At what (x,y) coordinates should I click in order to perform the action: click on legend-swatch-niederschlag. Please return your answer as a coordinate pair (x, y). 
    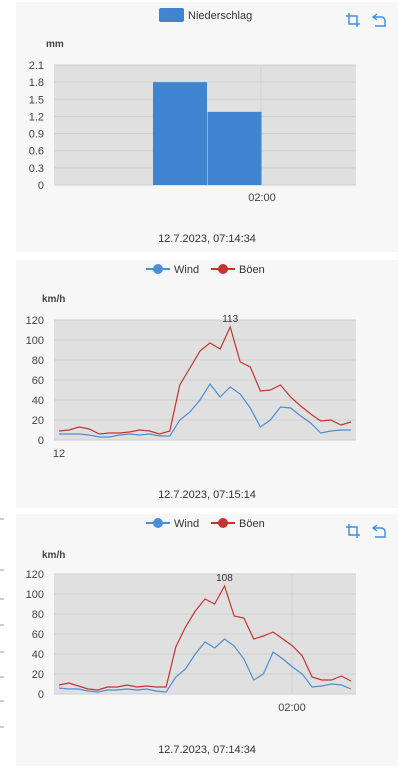
    Looking at the image, I should click on (171, 15).